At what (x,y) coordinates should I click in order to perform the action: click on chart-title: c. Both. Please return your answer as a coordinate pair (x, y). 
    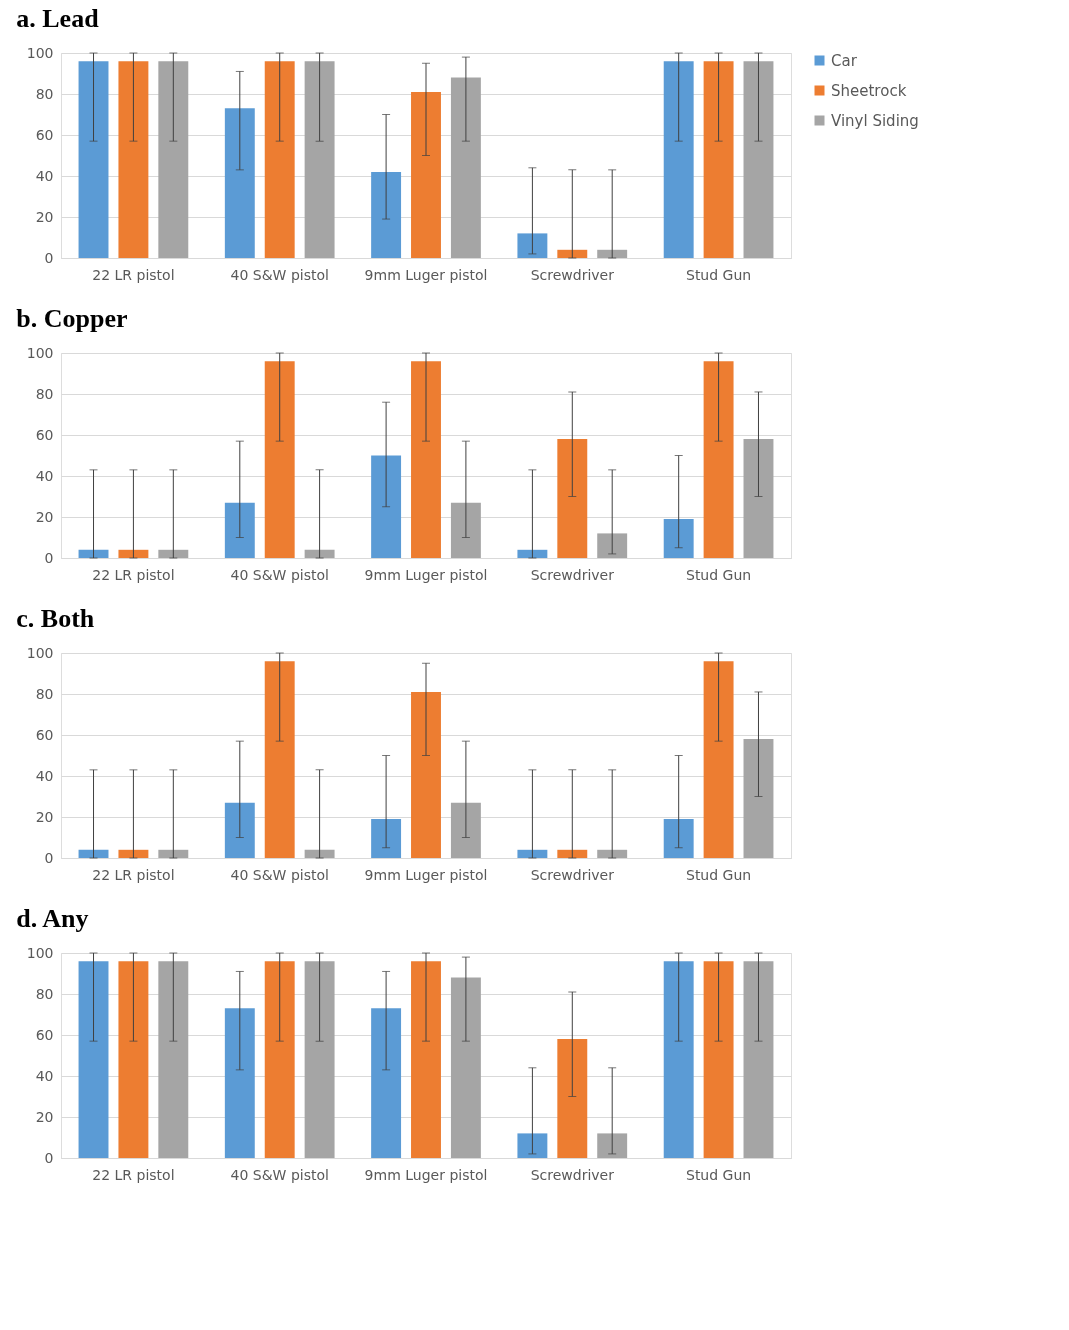
    Looking at the image, I should click on (55, 618).